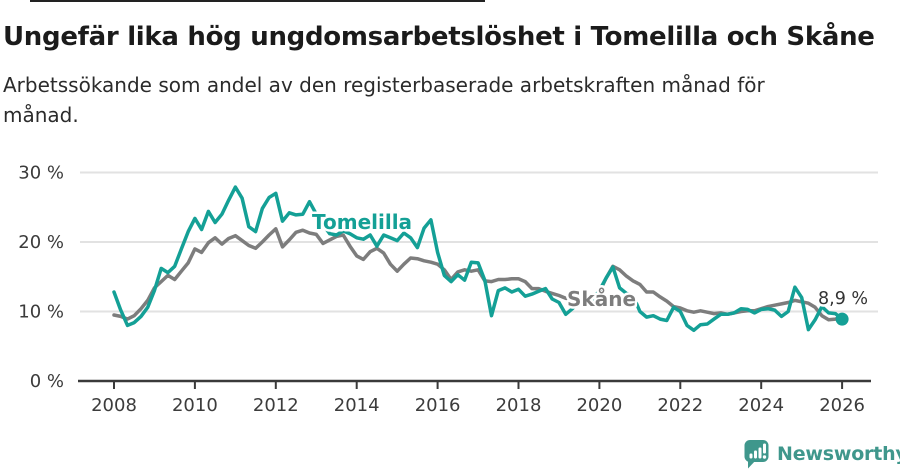 The image size is (900, 474). Describe the element at coordinates (195, 405) in the screenshot. I see `x-tick-label: 2010` at that location.